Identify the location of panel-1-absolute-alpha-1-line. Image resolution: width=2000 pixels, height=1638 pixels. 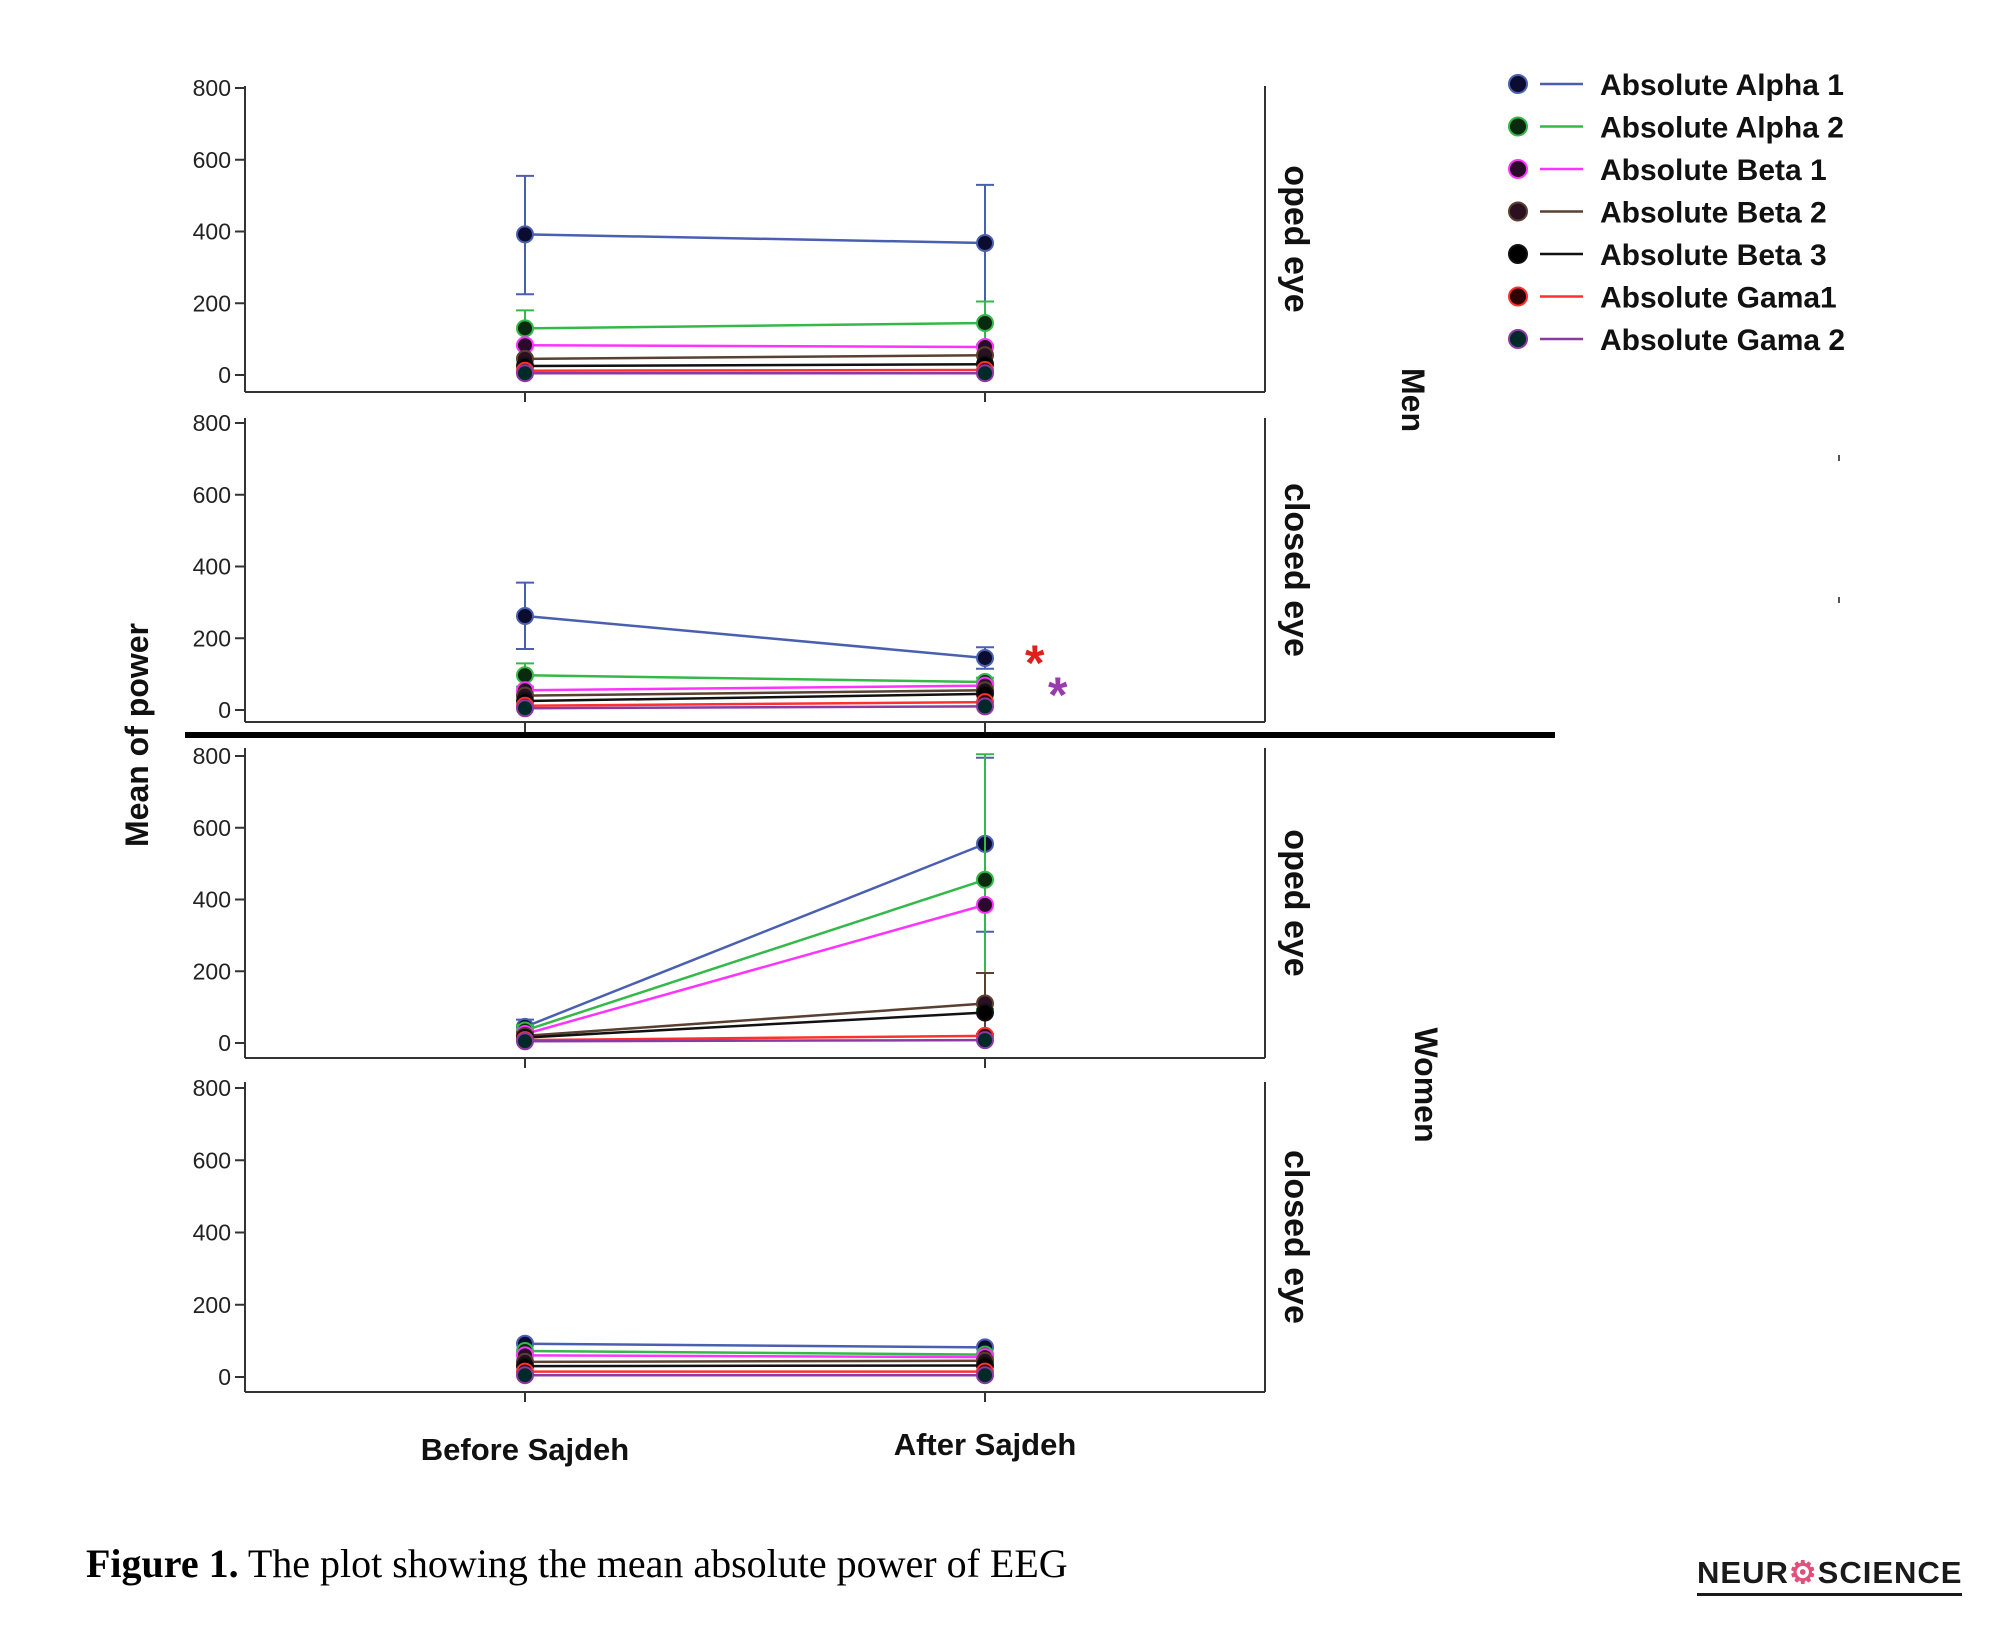
(755, 239).